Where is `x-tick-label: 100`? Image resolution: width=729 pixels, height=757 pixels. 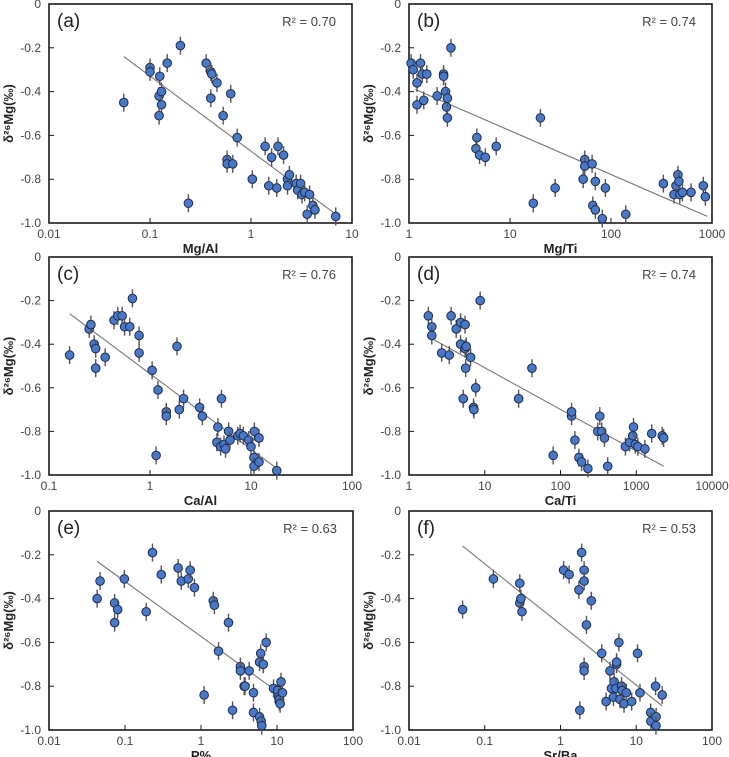
x-tick-label: 100 is located at coordinates (611, 234).